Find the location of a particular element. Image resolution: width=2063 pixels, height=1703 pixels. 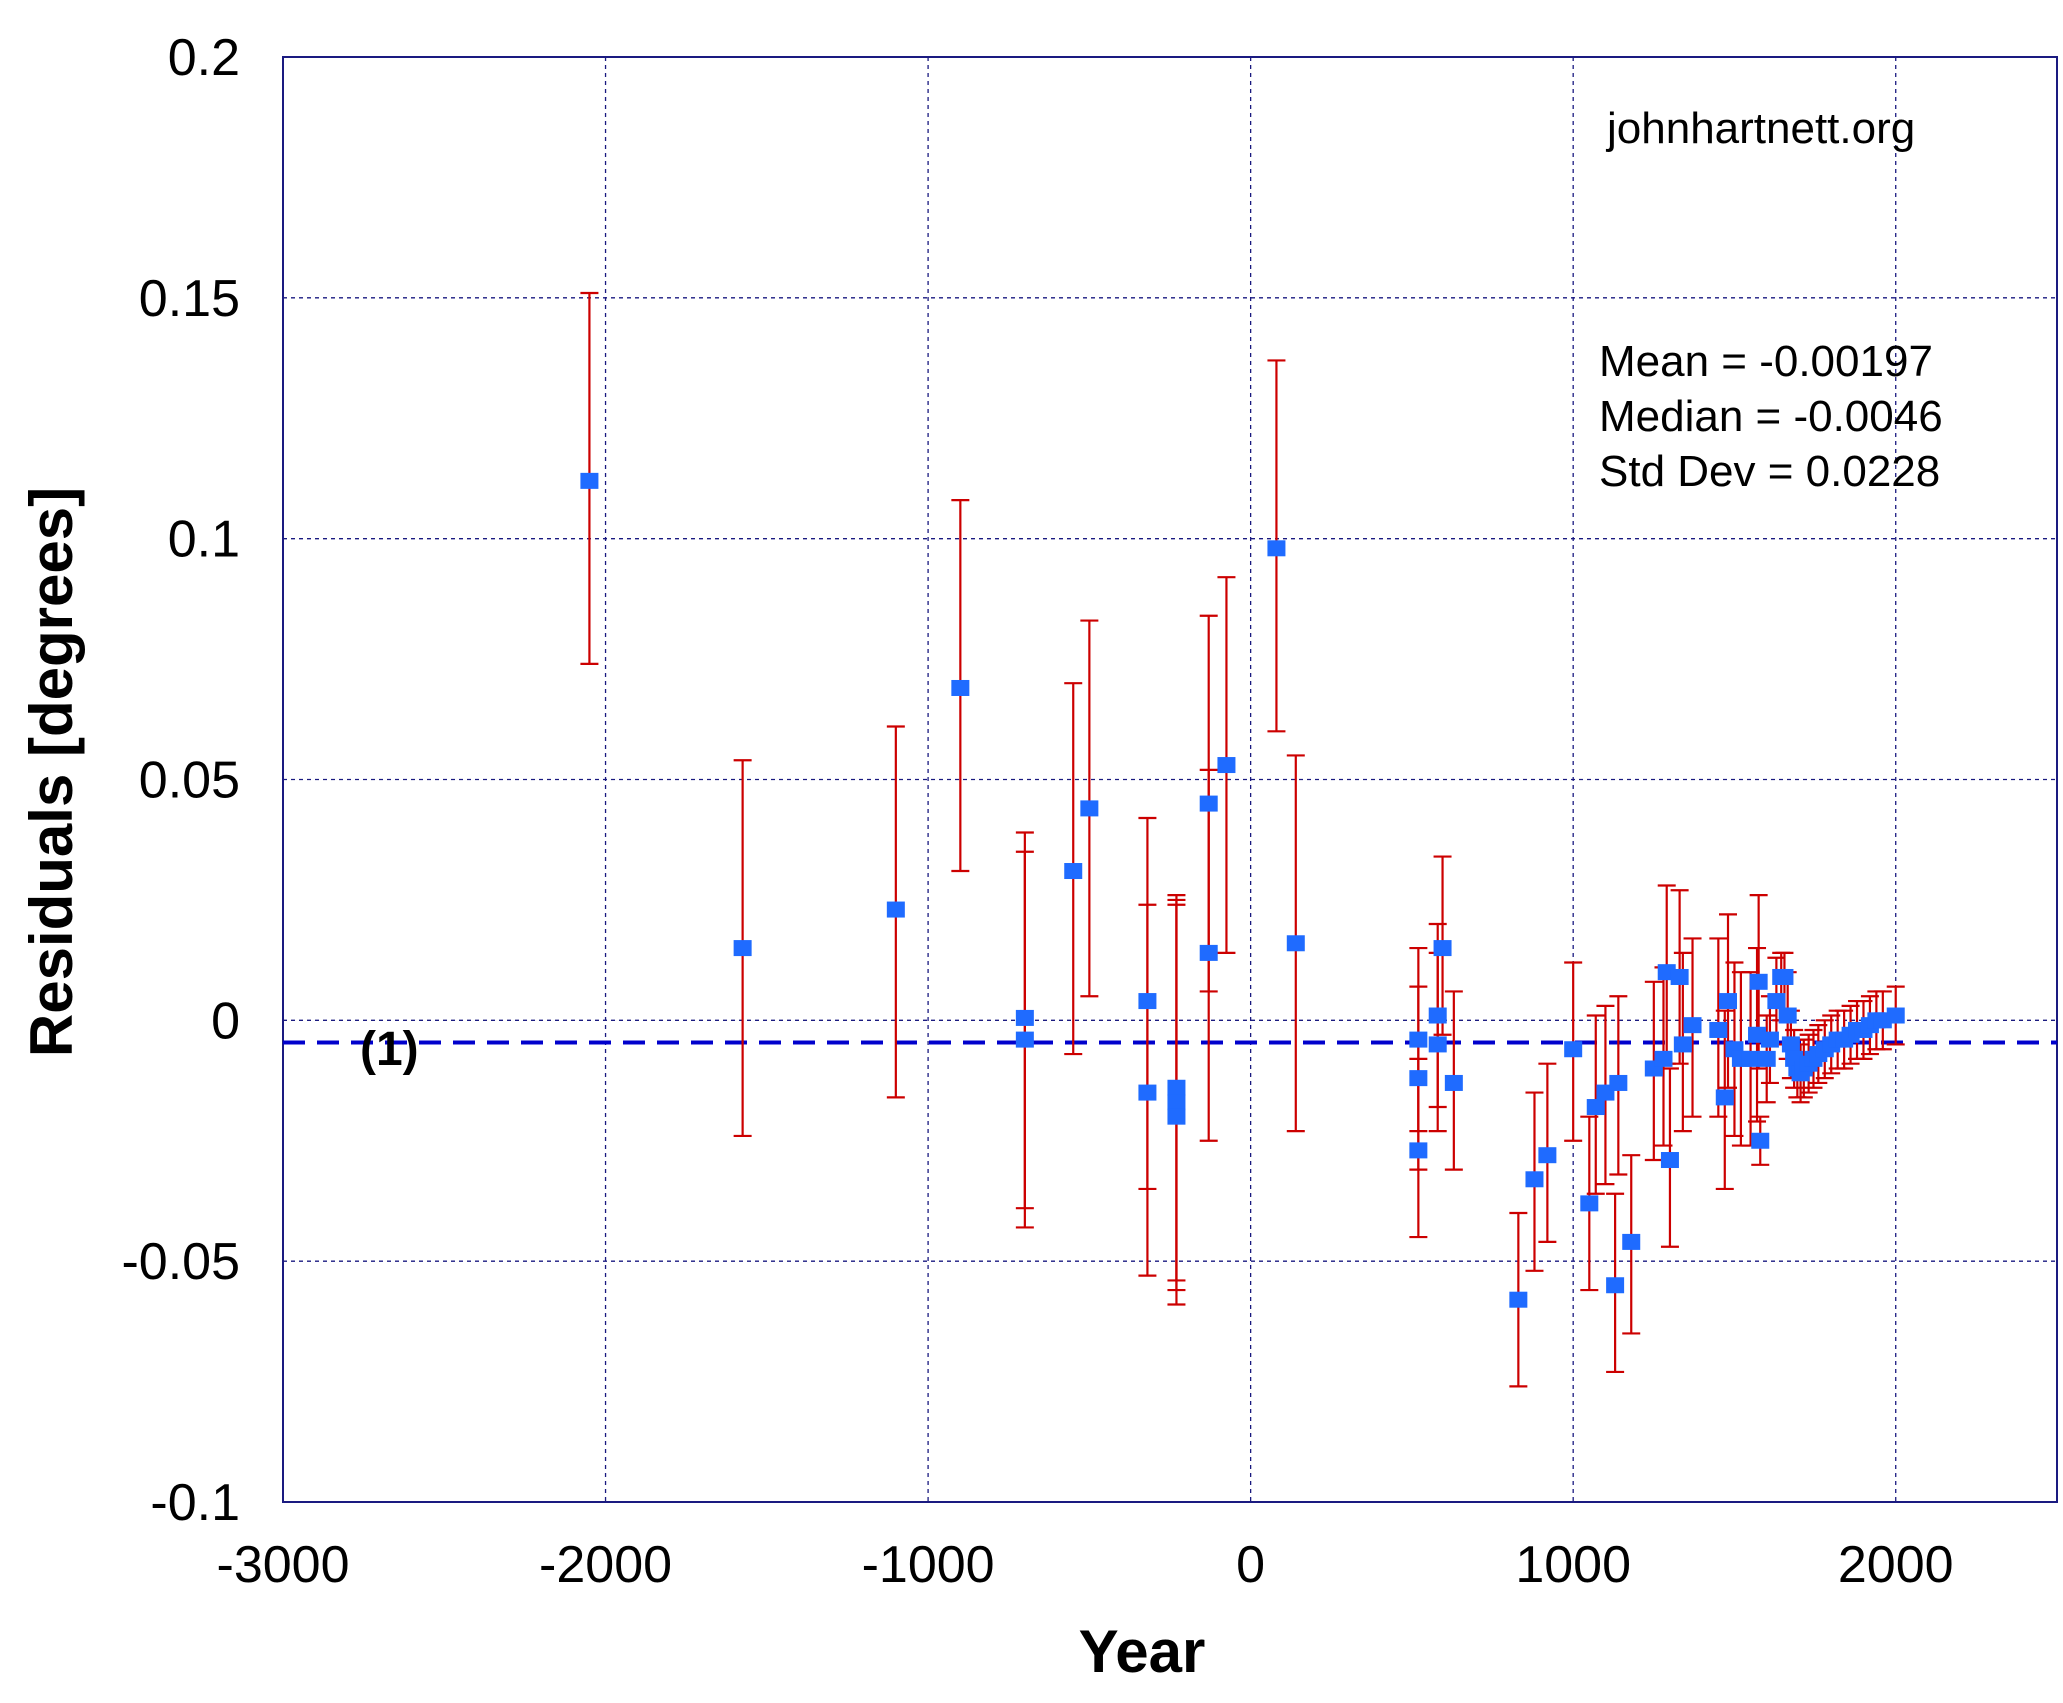

stat-median: Median = -0.0046 is located at coordinates (1771, 416).